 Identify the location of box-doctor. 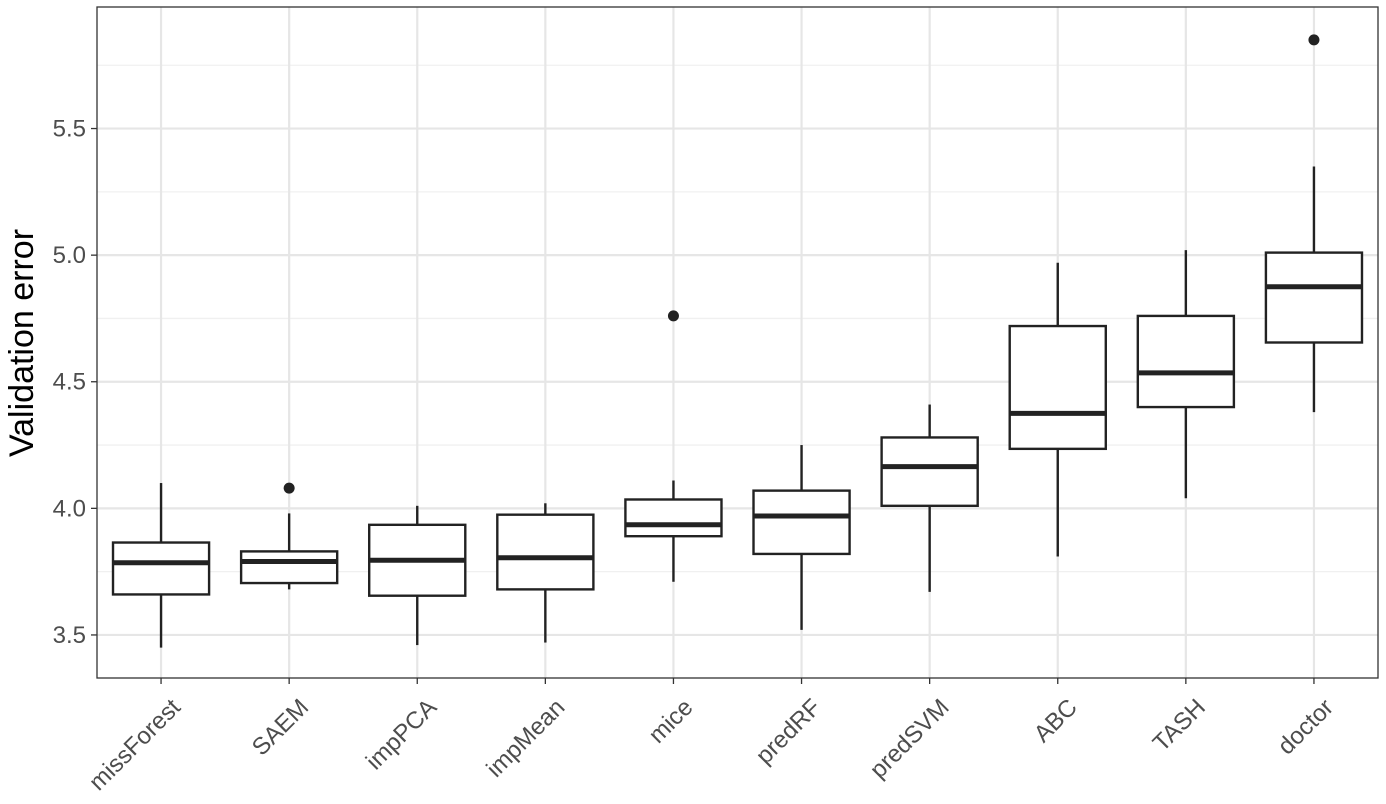
(1314, 223).